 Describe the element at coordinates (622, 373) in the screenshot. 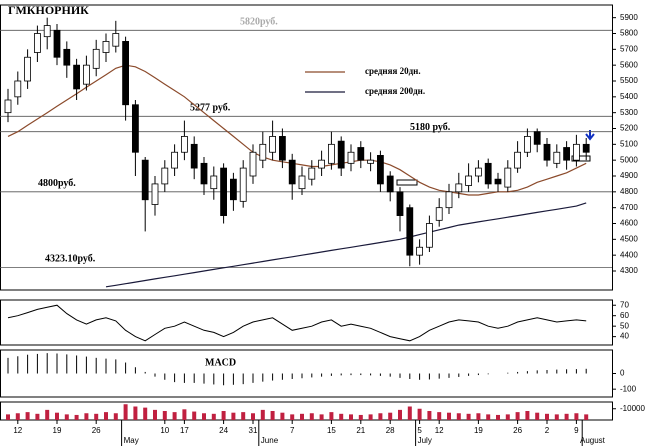

I see `y-tick-label: 0` at that location.